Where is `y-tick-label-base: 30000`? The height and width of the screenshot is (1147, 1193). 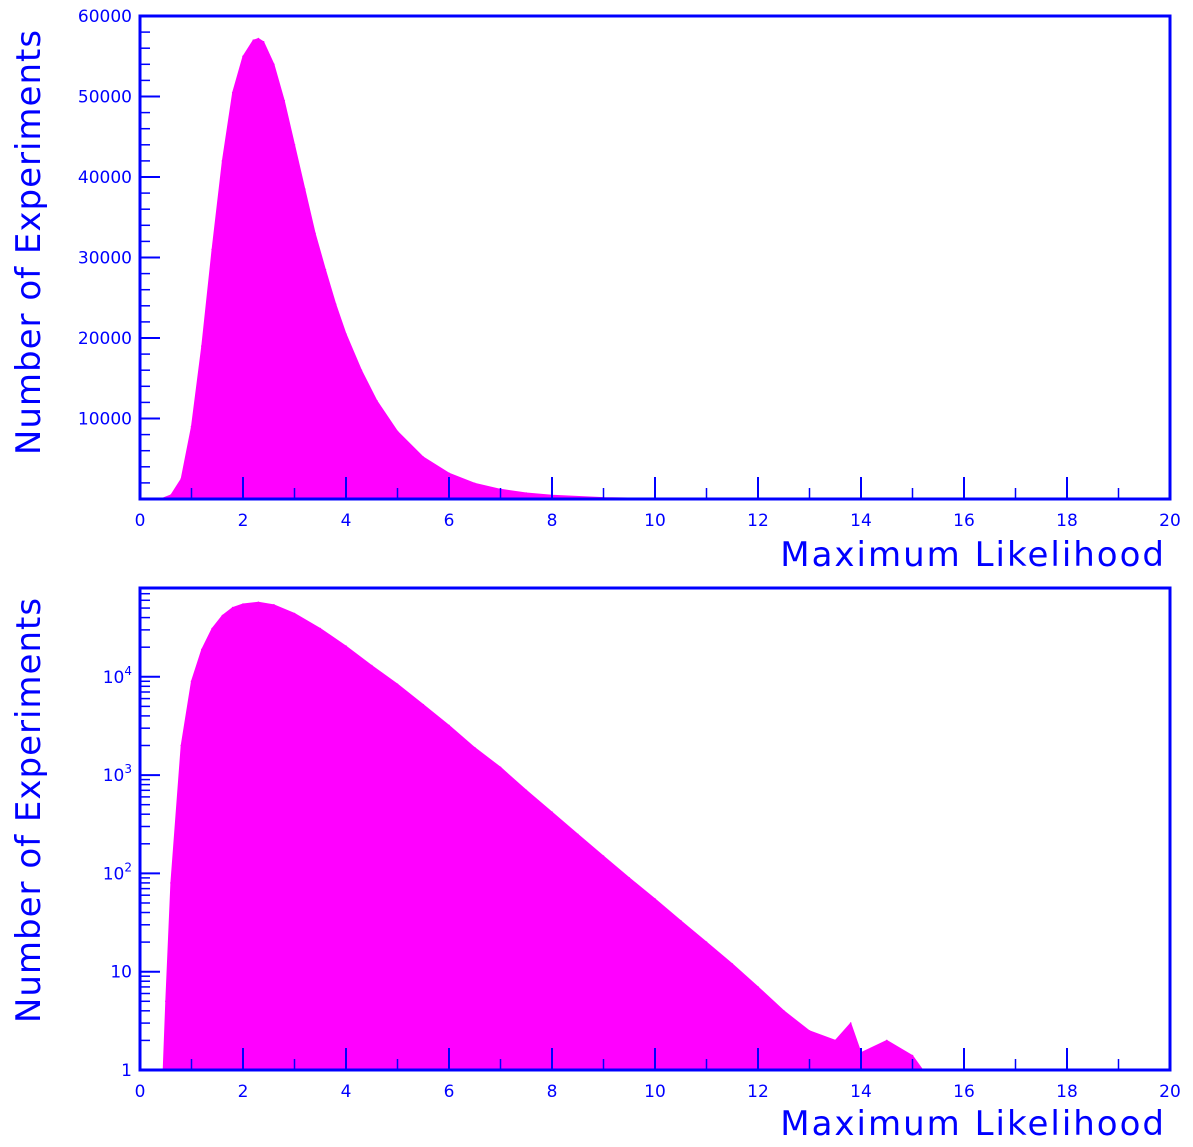 y-tick-label-base: 30000 is located at coordinates (105, 259).